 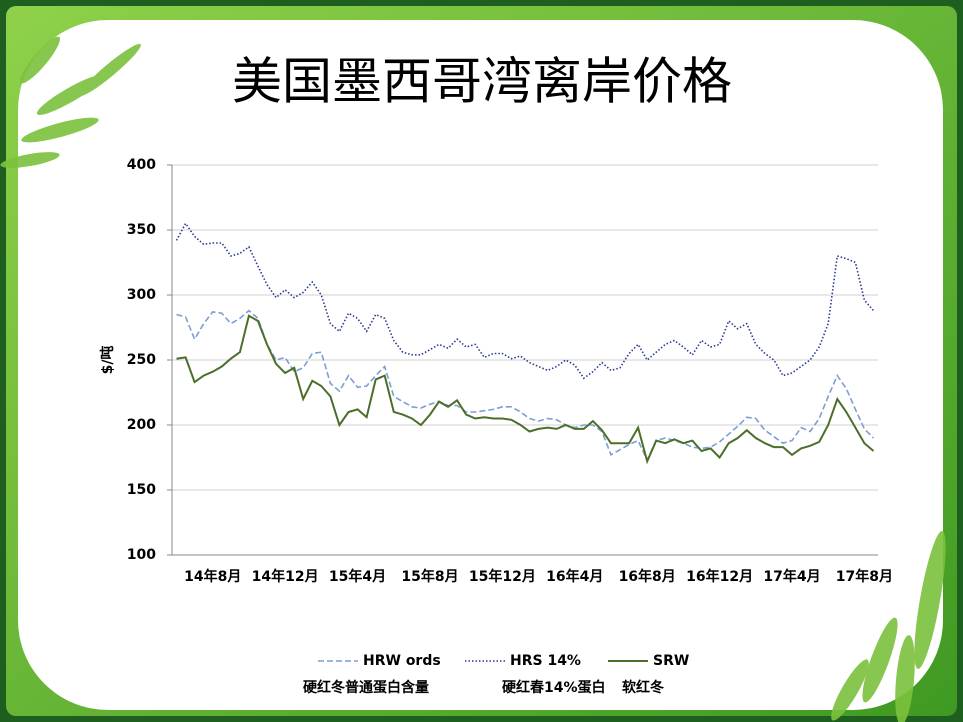 I want to click on wheat-bottom-right, so click(x=888, y=626).